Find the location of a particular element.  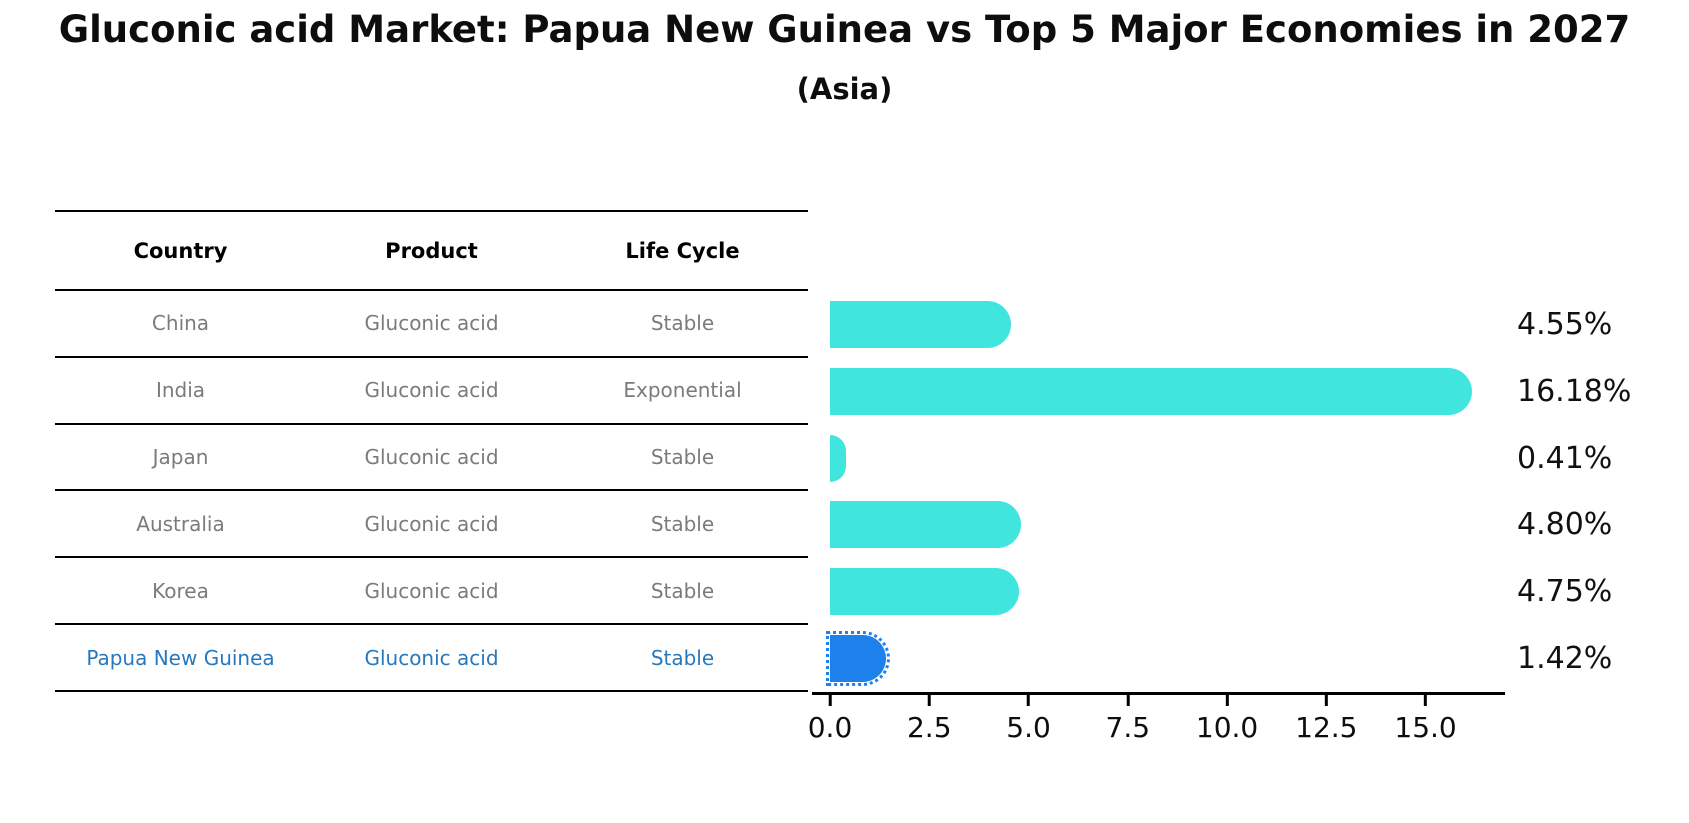

table-row-australia: Australia Gluconic acid Stable is located at coordinates (431, 525).